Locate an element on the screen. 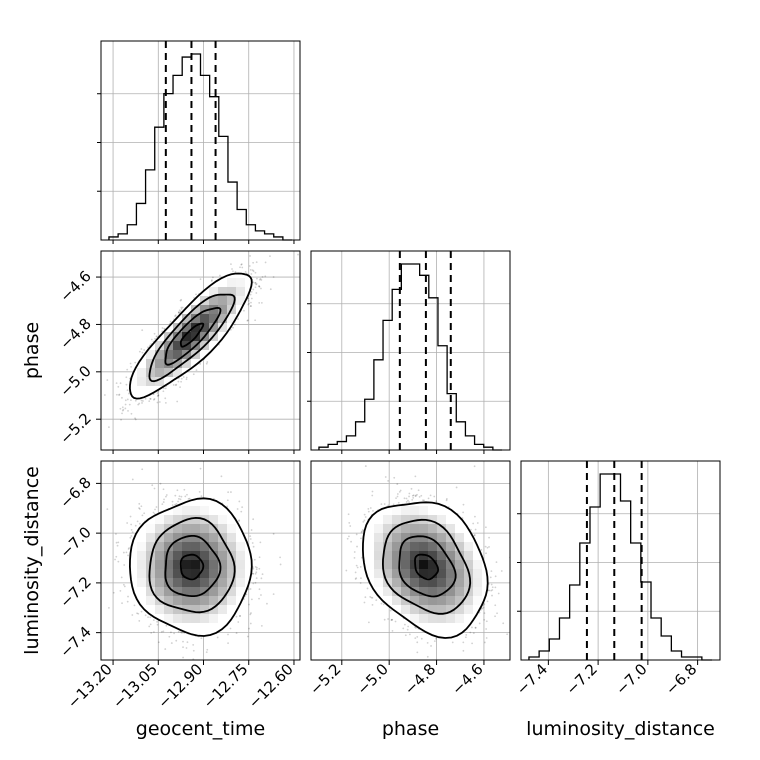  panel-background is located at coordinates (410, 350).